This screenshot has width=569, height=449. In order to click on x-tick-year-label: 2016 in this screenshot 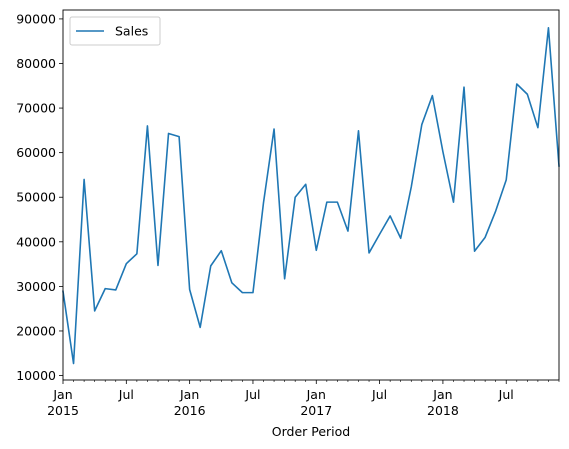, I will do `click(190, 410)`.